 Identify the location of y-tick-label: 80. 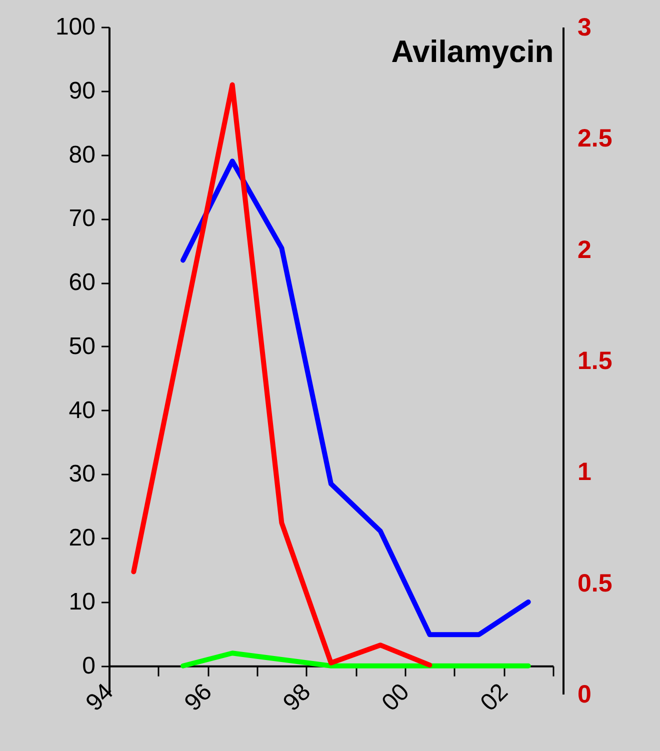
(82, 154).